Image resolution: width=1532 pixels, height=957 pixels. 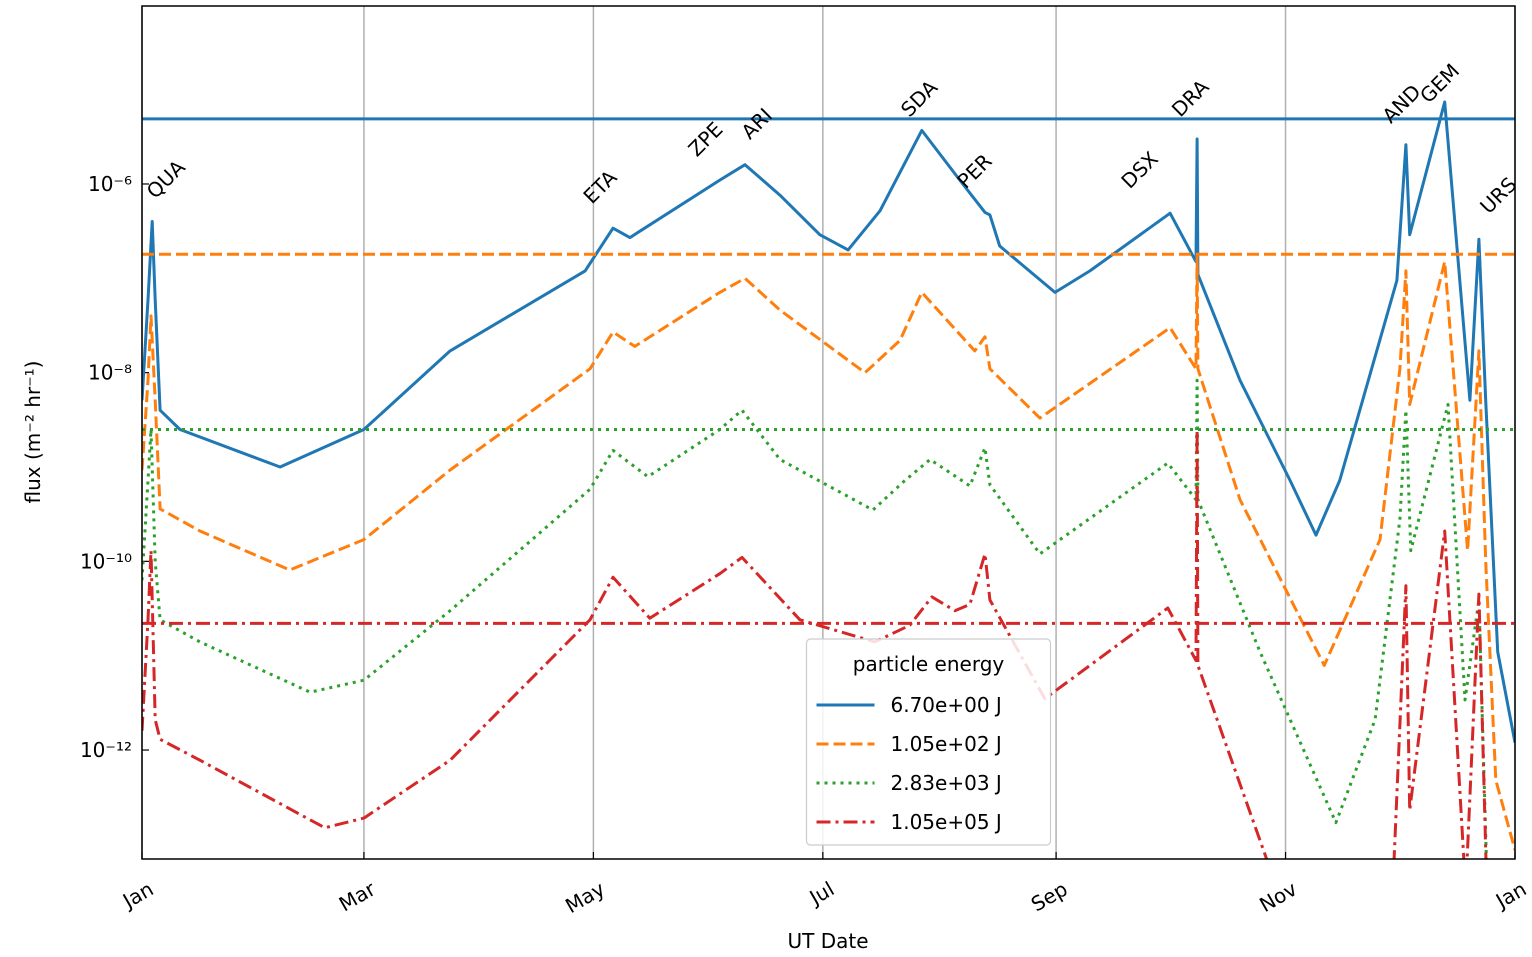 What do you see at coordinates (110, 184) in the screenshot?
I see `y-tick-label: 10⁻⁶` at bounding box center [110, 184].